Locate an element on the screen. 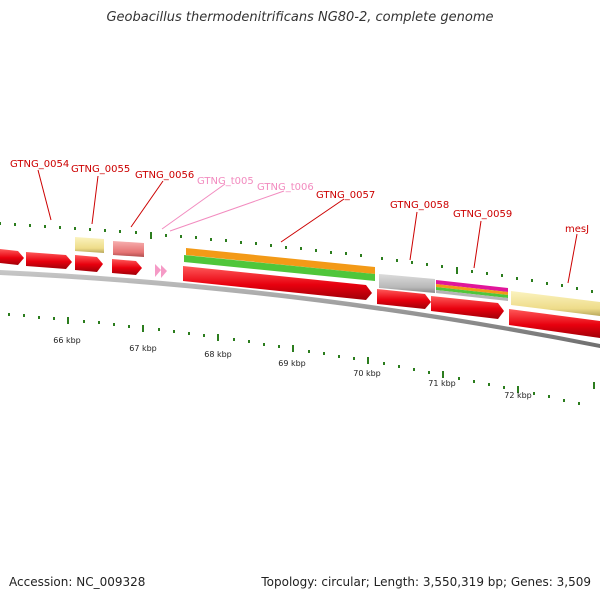 The image size is (600, 600). leader-line-gtng-t006 is located at coordinates (227, 211).